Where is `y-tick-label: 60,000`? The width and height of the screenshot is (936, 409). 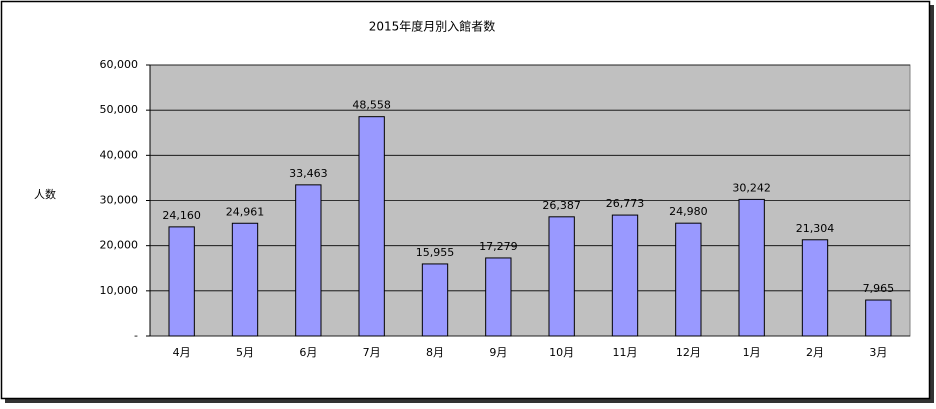 y-tick-label: 60,000 is located at coordinates (119, 64).